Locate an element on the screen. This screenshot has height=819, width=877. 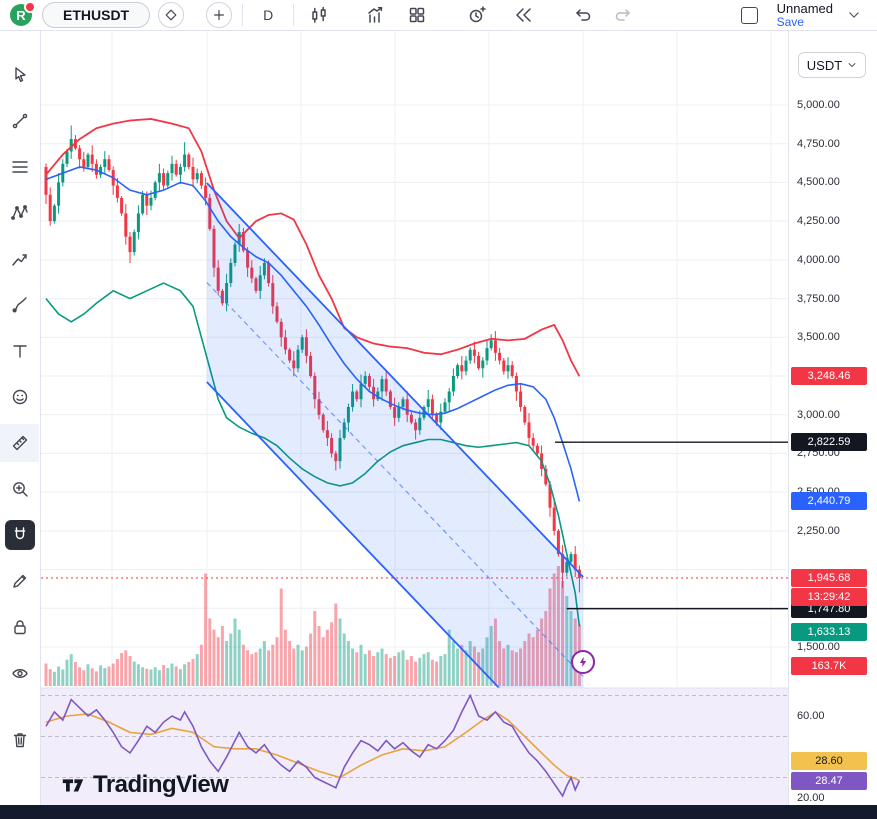
select-layout-button is located at coordinates (750, 15).